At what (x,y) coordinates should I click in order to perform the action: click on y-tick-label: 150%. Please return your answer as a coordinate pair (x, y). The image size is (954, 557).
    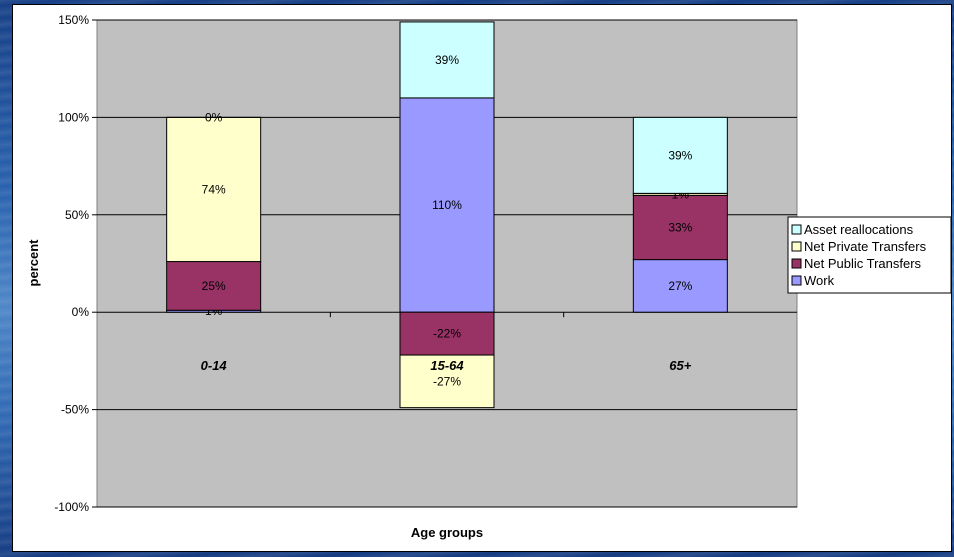
    Looking at the image, I should click on (73, 20).